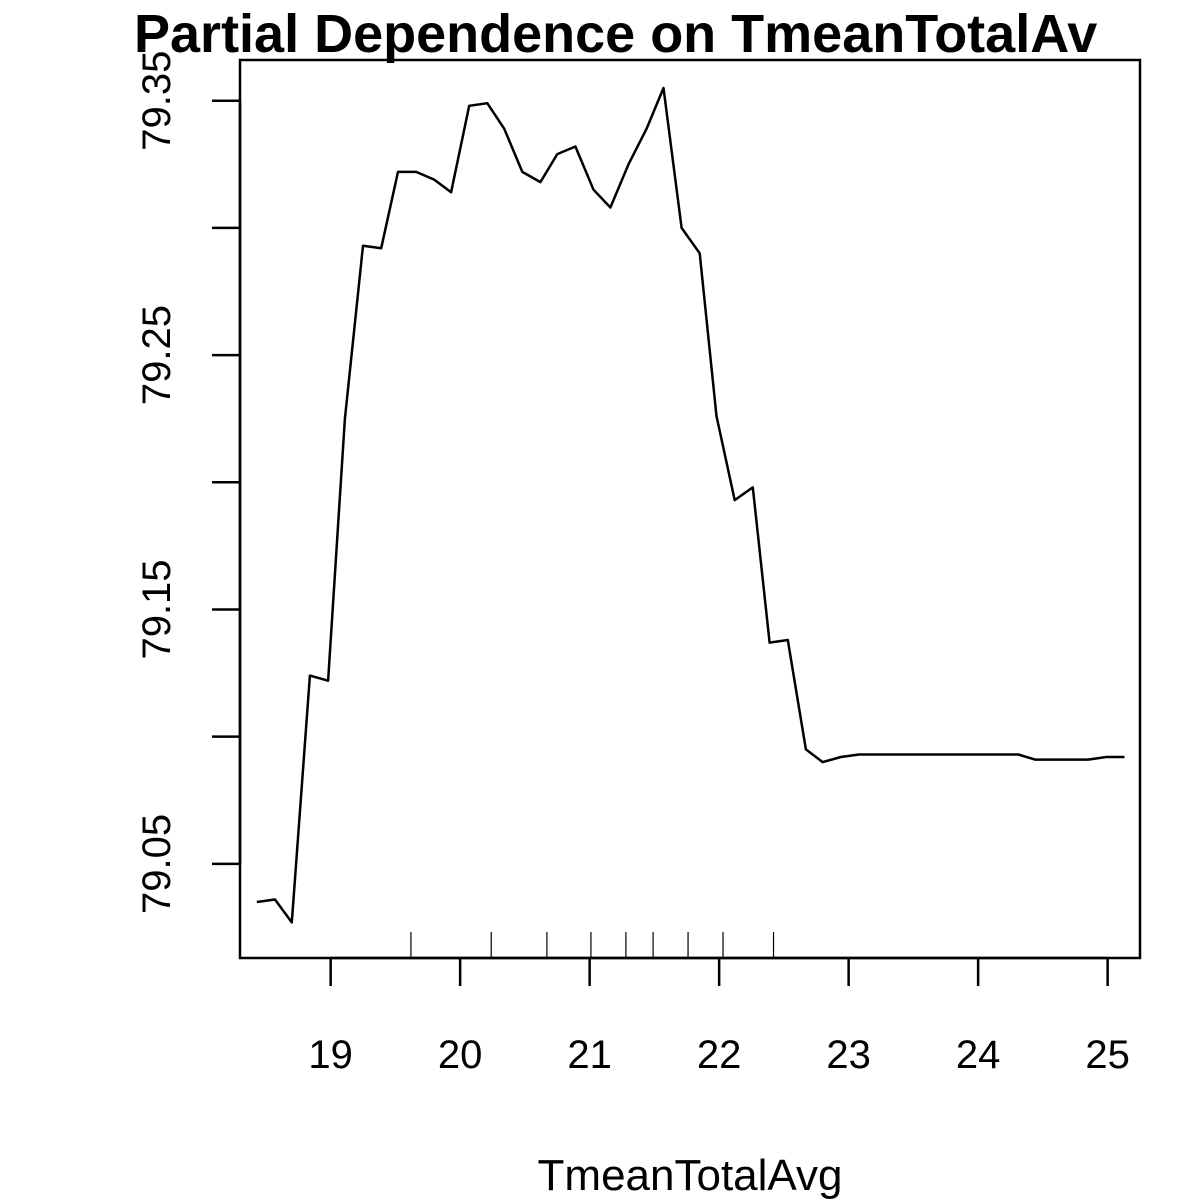 The image size is (1200, 1200). I want to click on x-tick-label: 20, so click(460, 1055).